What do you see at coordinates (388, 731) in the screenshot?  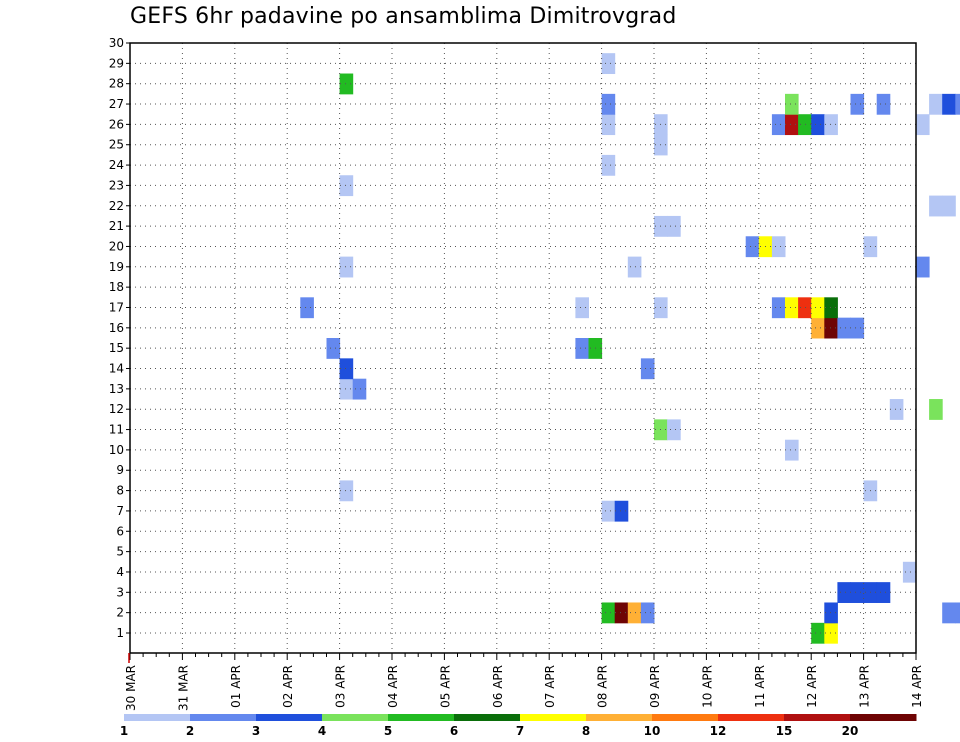 I see `legend-label: 5` at bounding box center [388, 731].